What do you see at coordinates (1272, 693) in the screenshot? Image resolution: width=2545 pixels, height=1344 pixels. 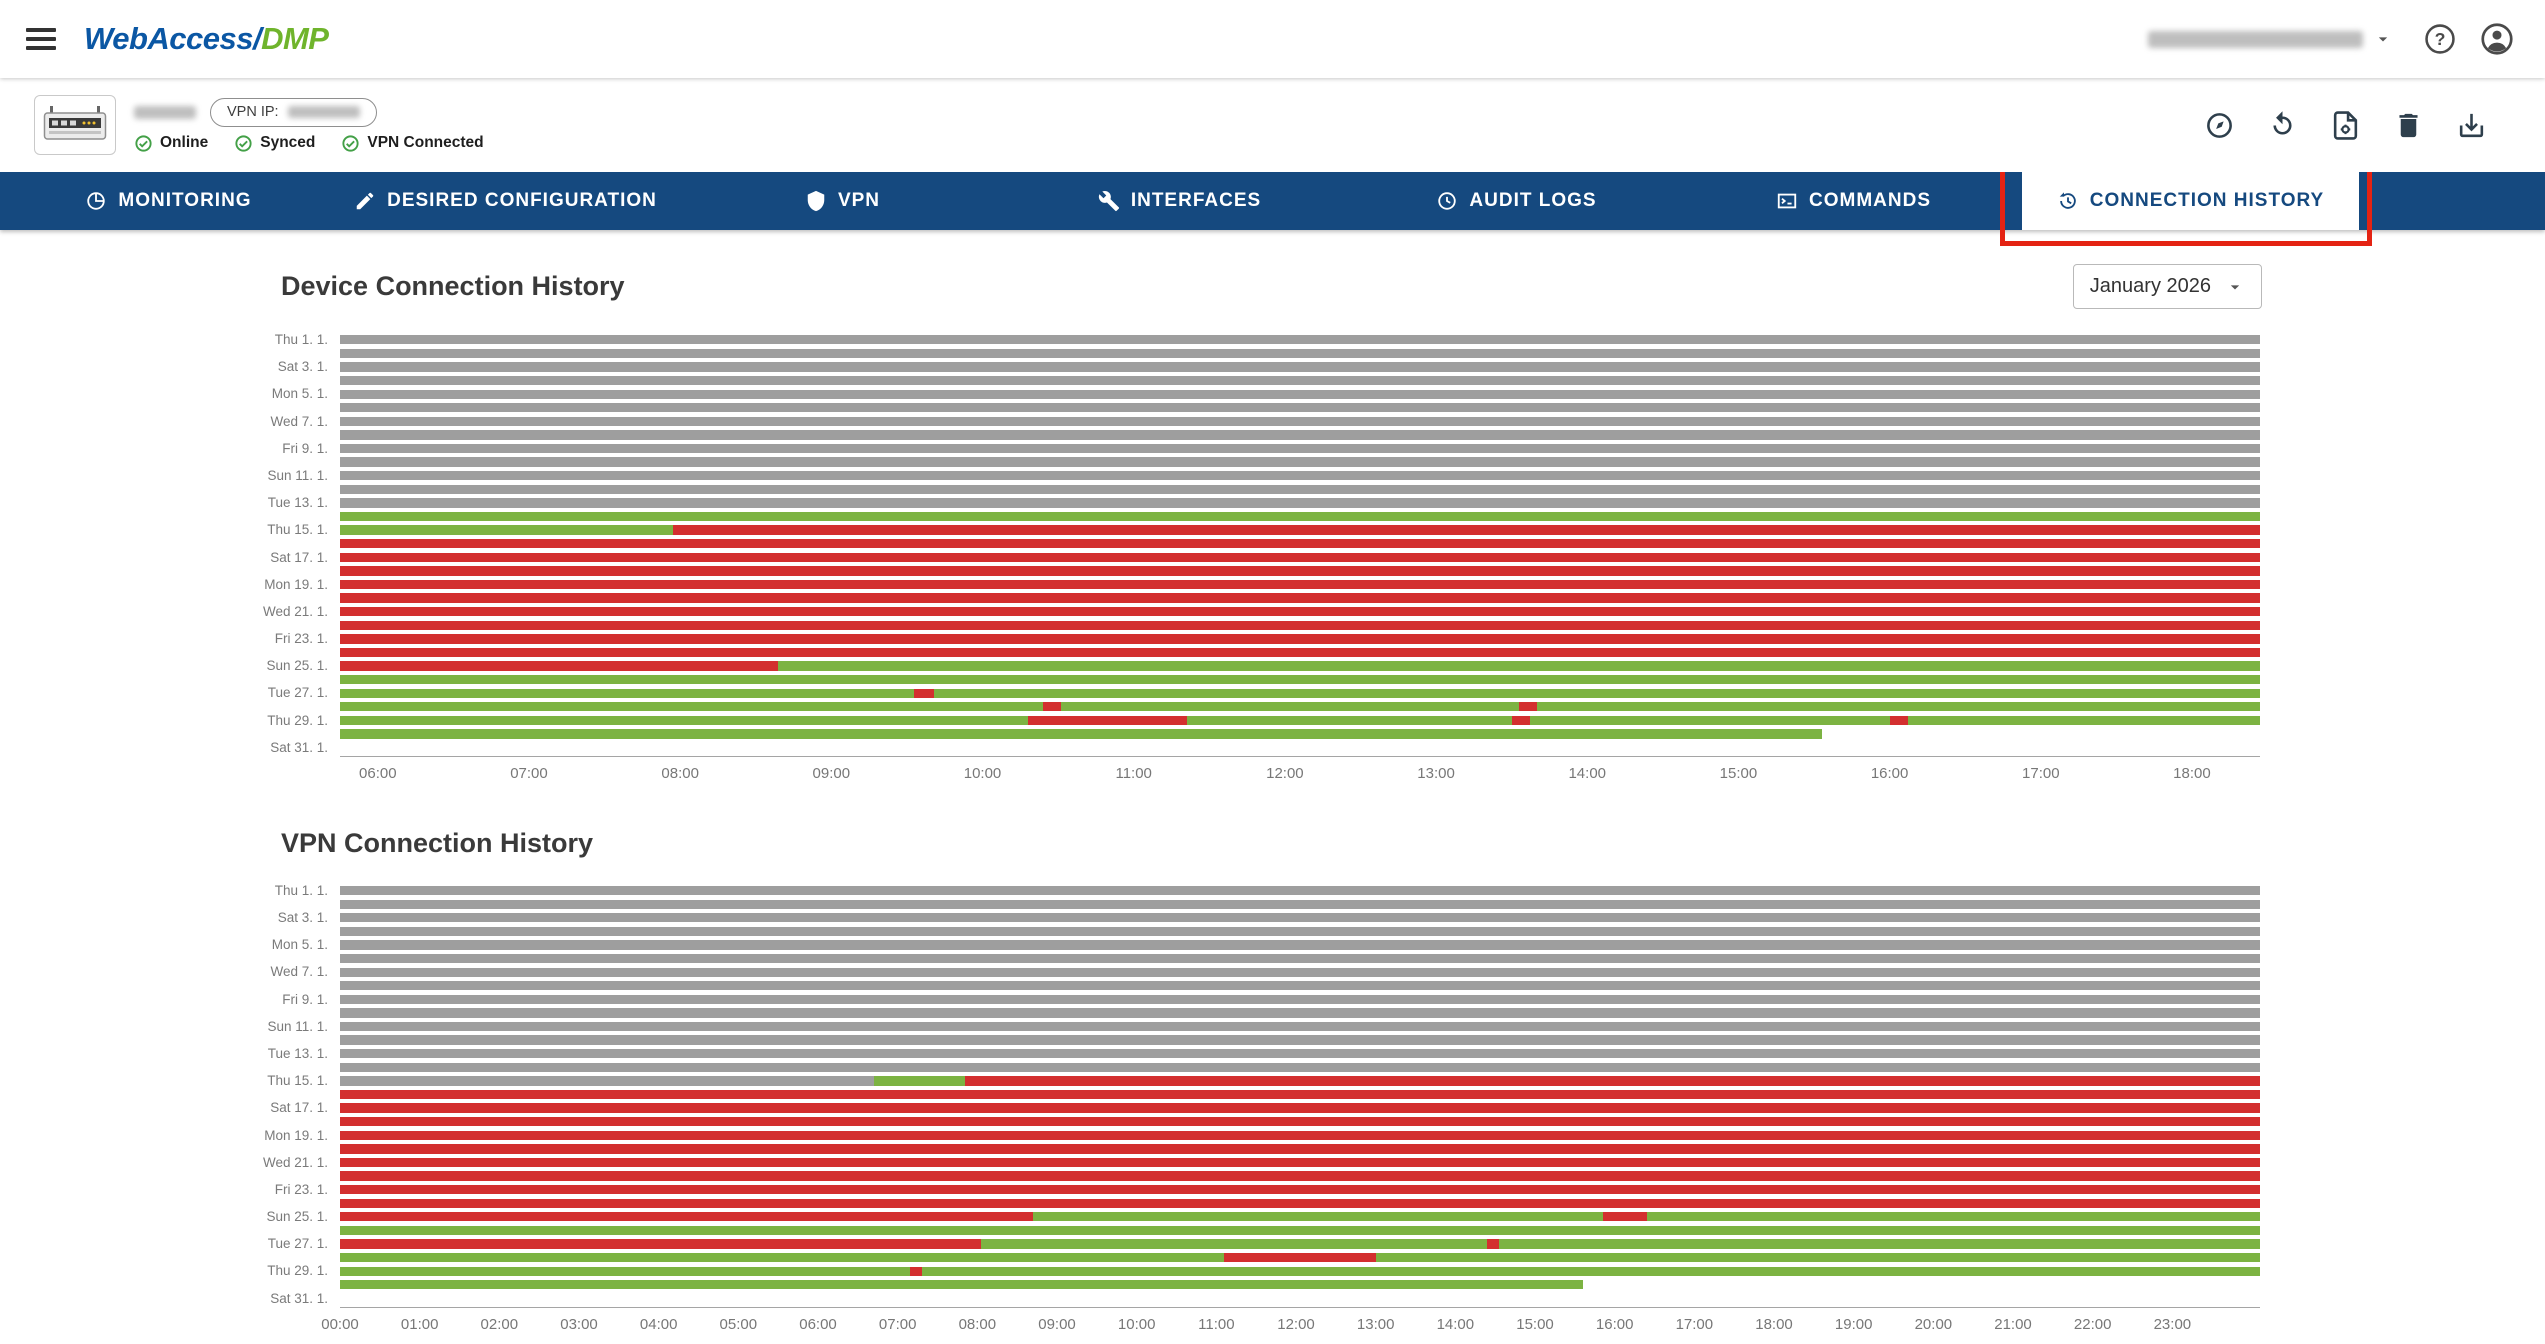 I see `chart-day-row: Tue 27. 1.` at bounding box center [1272, 693].